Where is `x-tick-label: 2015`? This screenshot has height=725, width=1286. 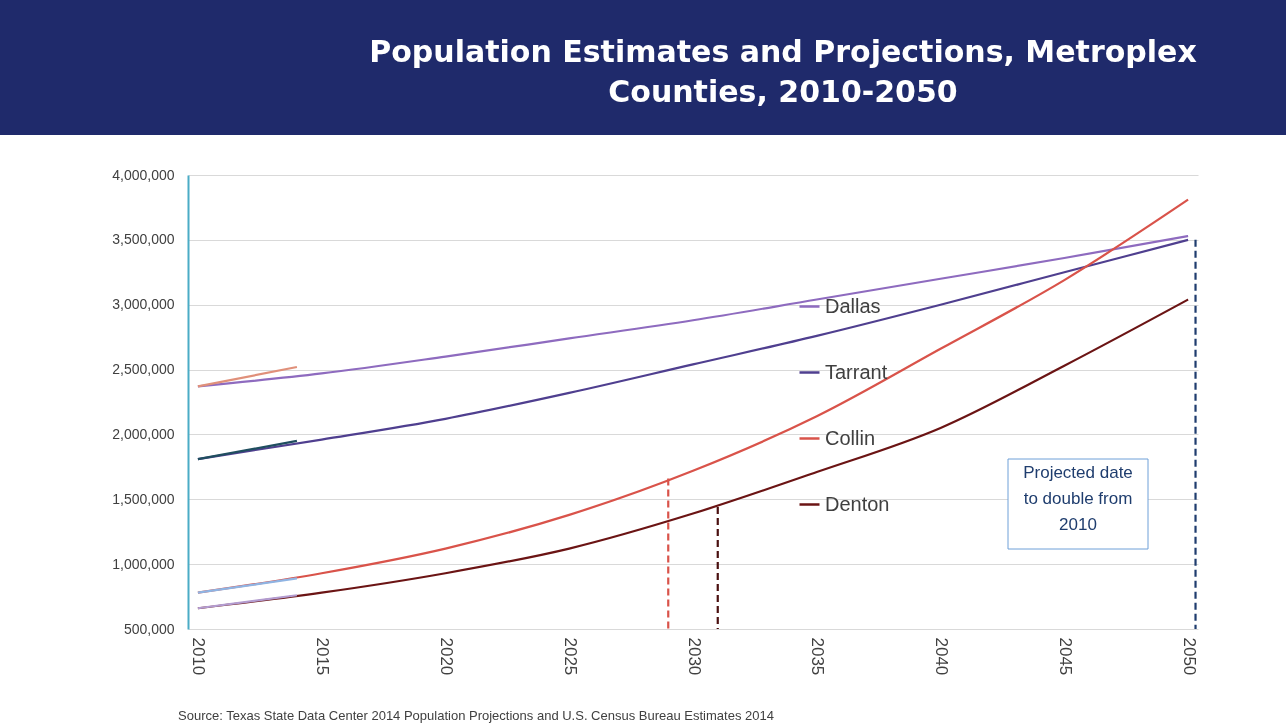
x-tick-label: 2015 is located at coordinates (323, 656).